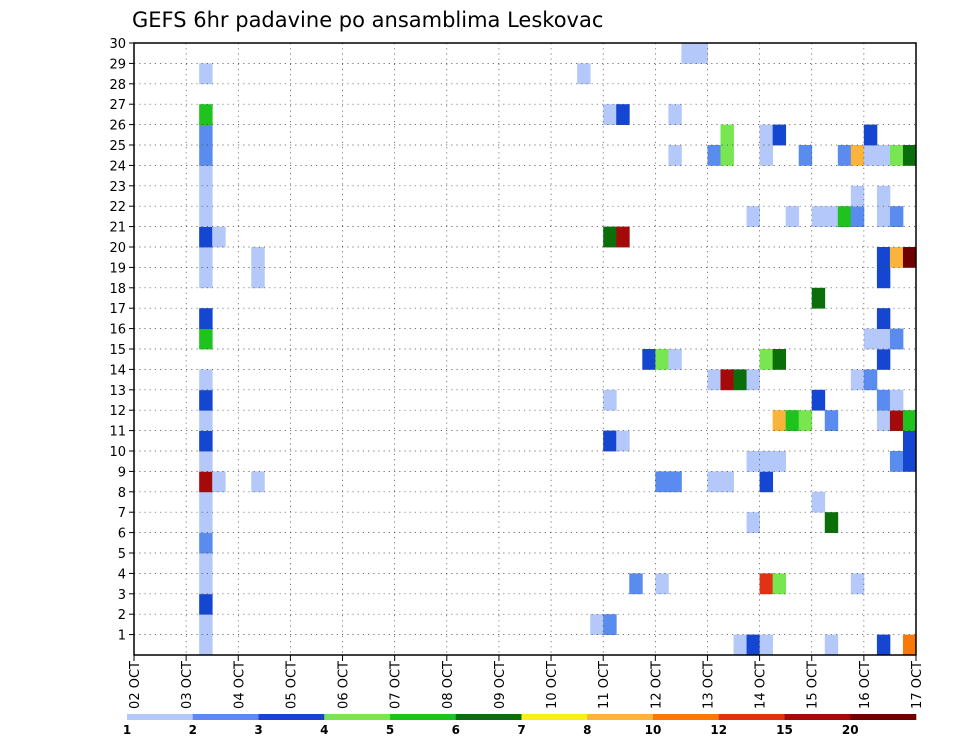 The image size is (960, 742). What do you see at coordinates (193, 730) in the screenshot?
I see `colorbar-label: 2` at bounding box center [193, 730].